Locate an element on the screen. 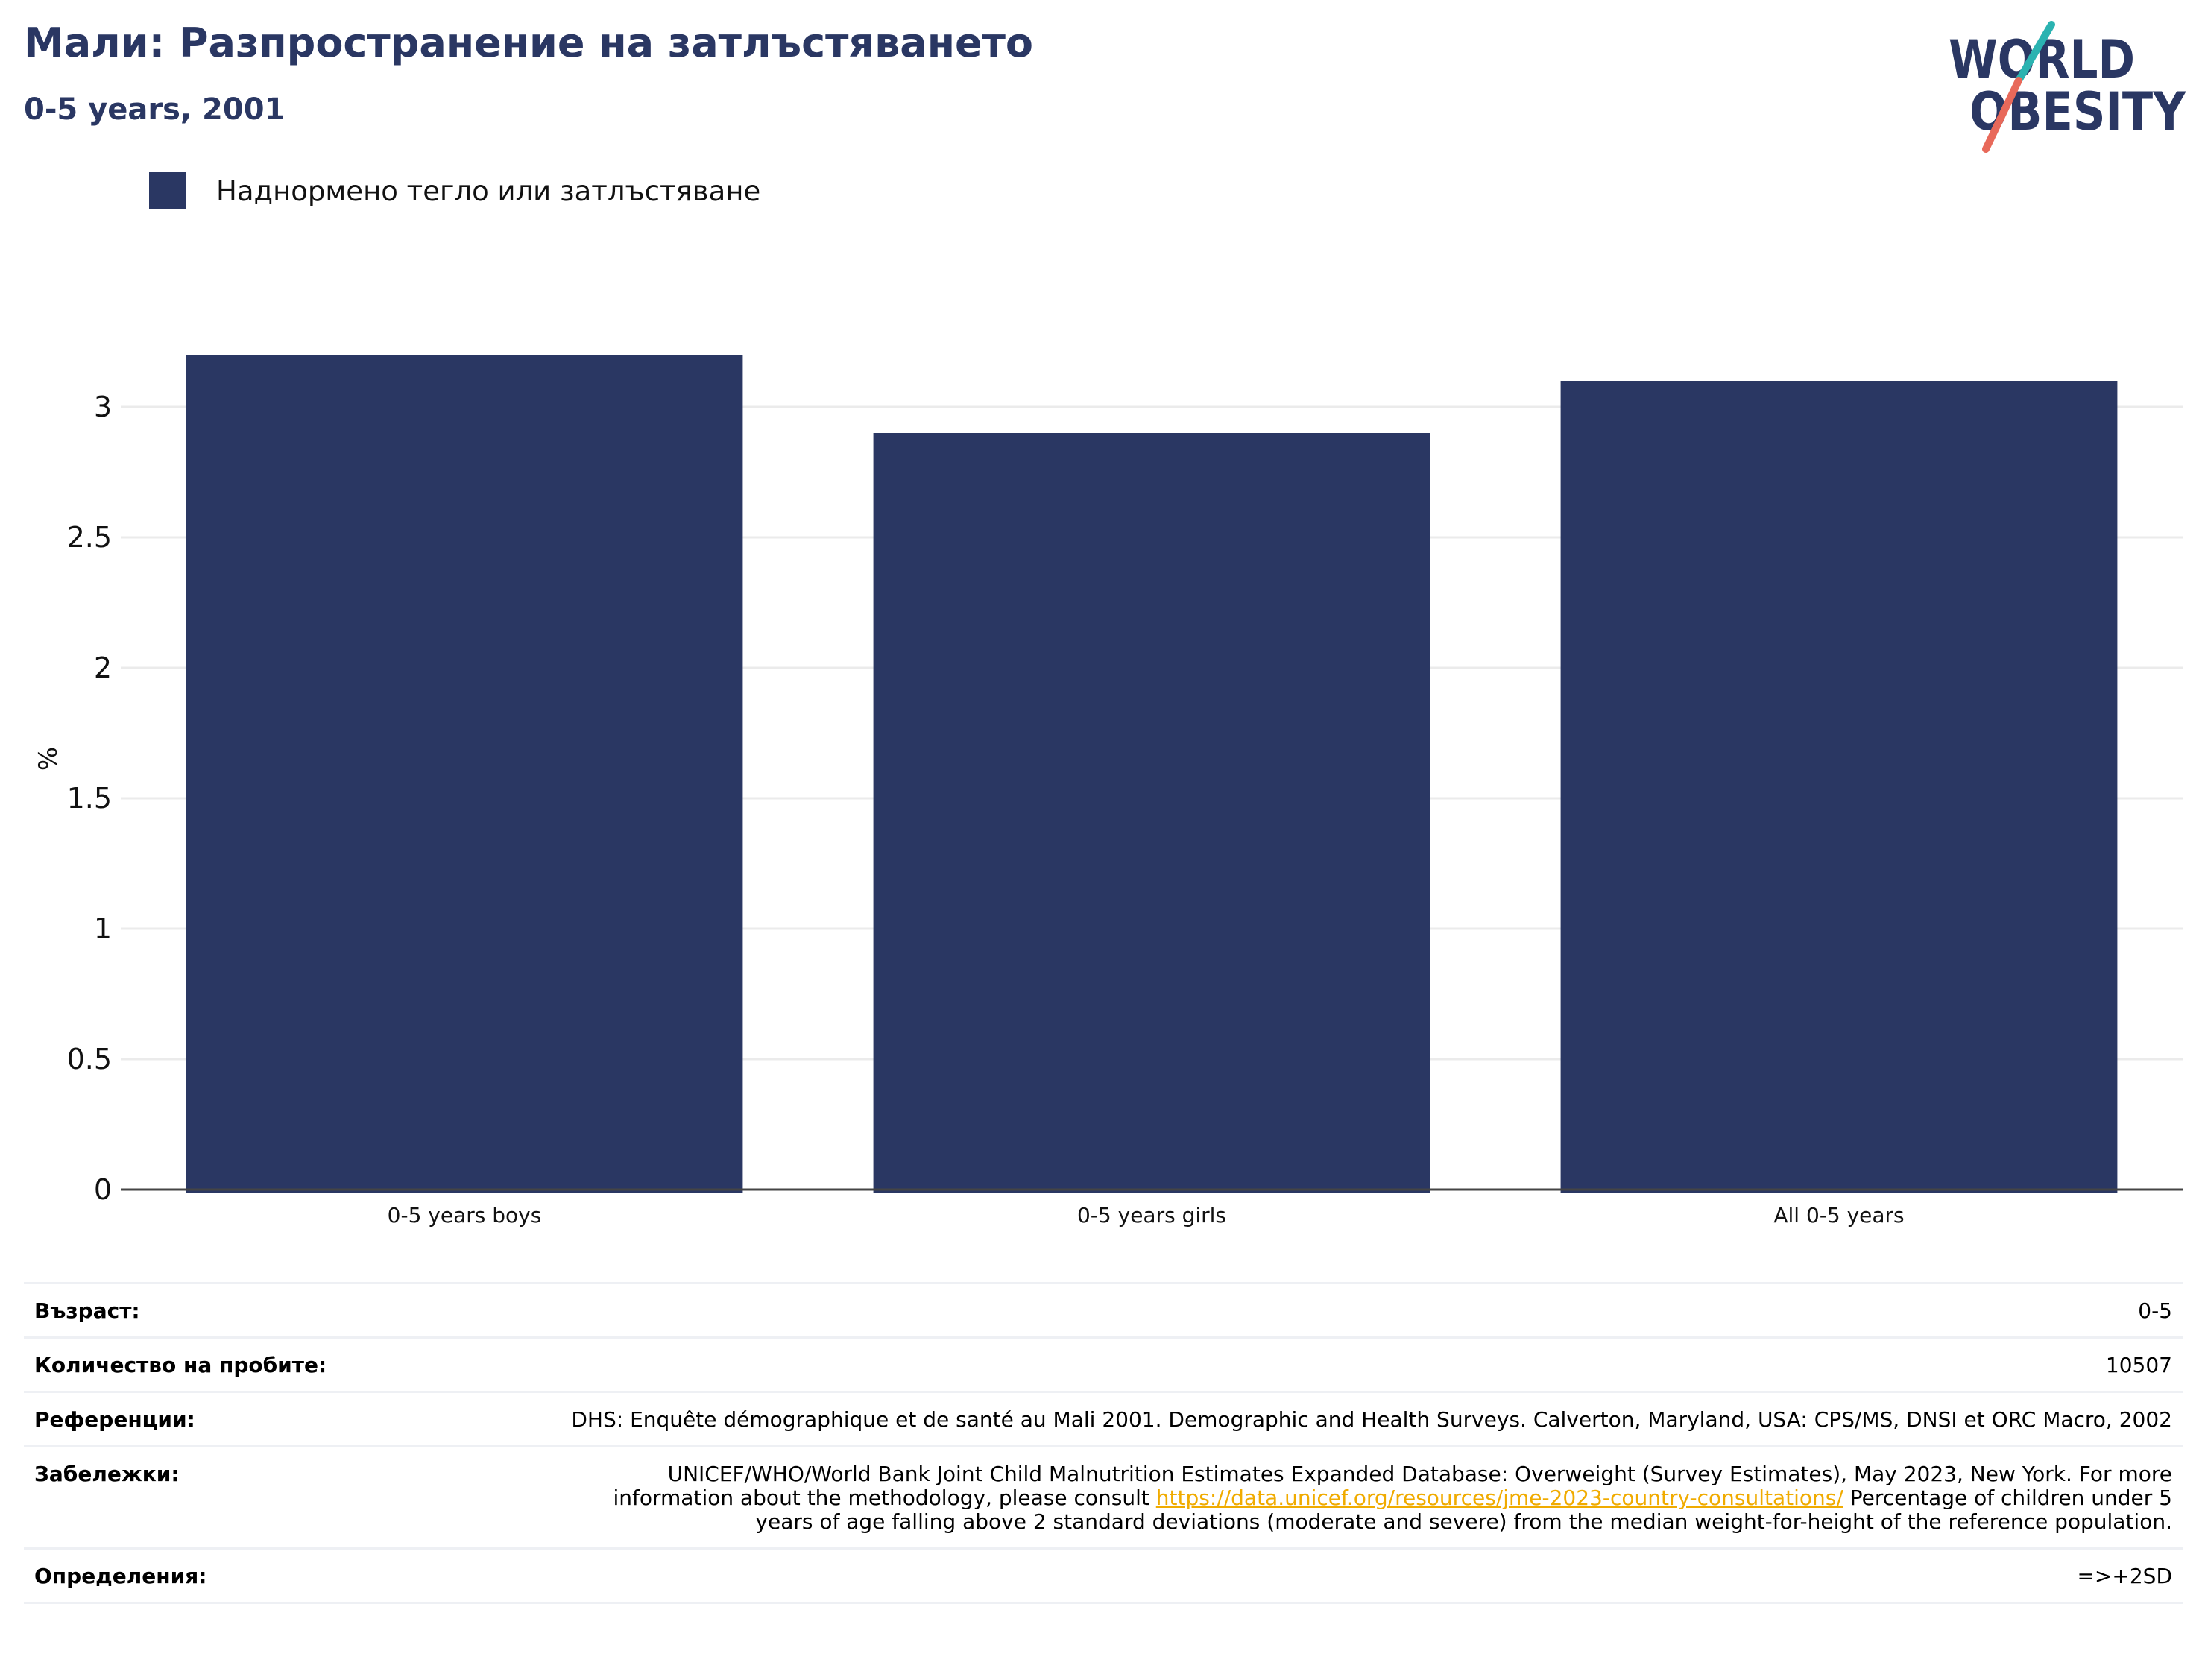  y-tick-label: 0.5 is located at coordinates (89, 1059).